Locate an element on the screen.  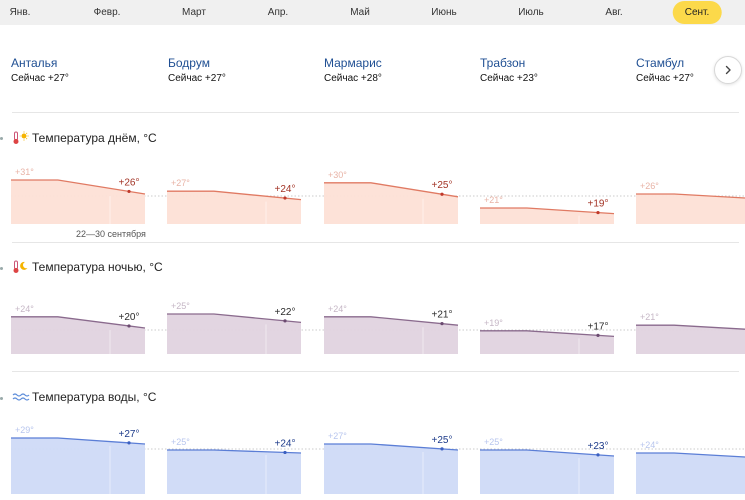
month-tab-mar: Март is located at coordinates (194, 12).